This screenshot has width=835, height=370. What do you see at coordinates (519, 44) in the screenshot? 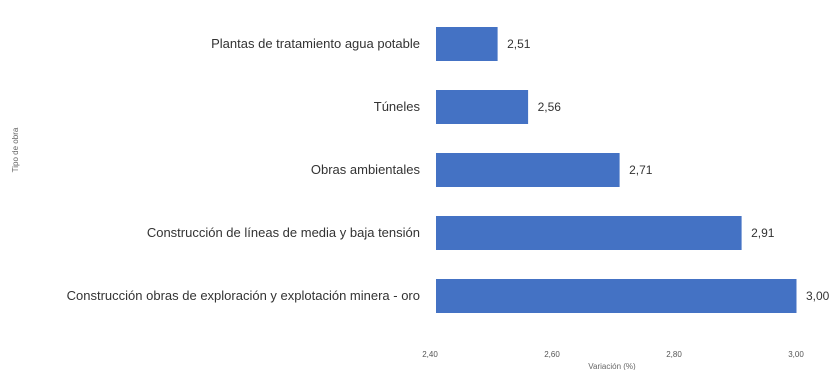
I see `value-label: 2,51` at bounding box center [519, 44].